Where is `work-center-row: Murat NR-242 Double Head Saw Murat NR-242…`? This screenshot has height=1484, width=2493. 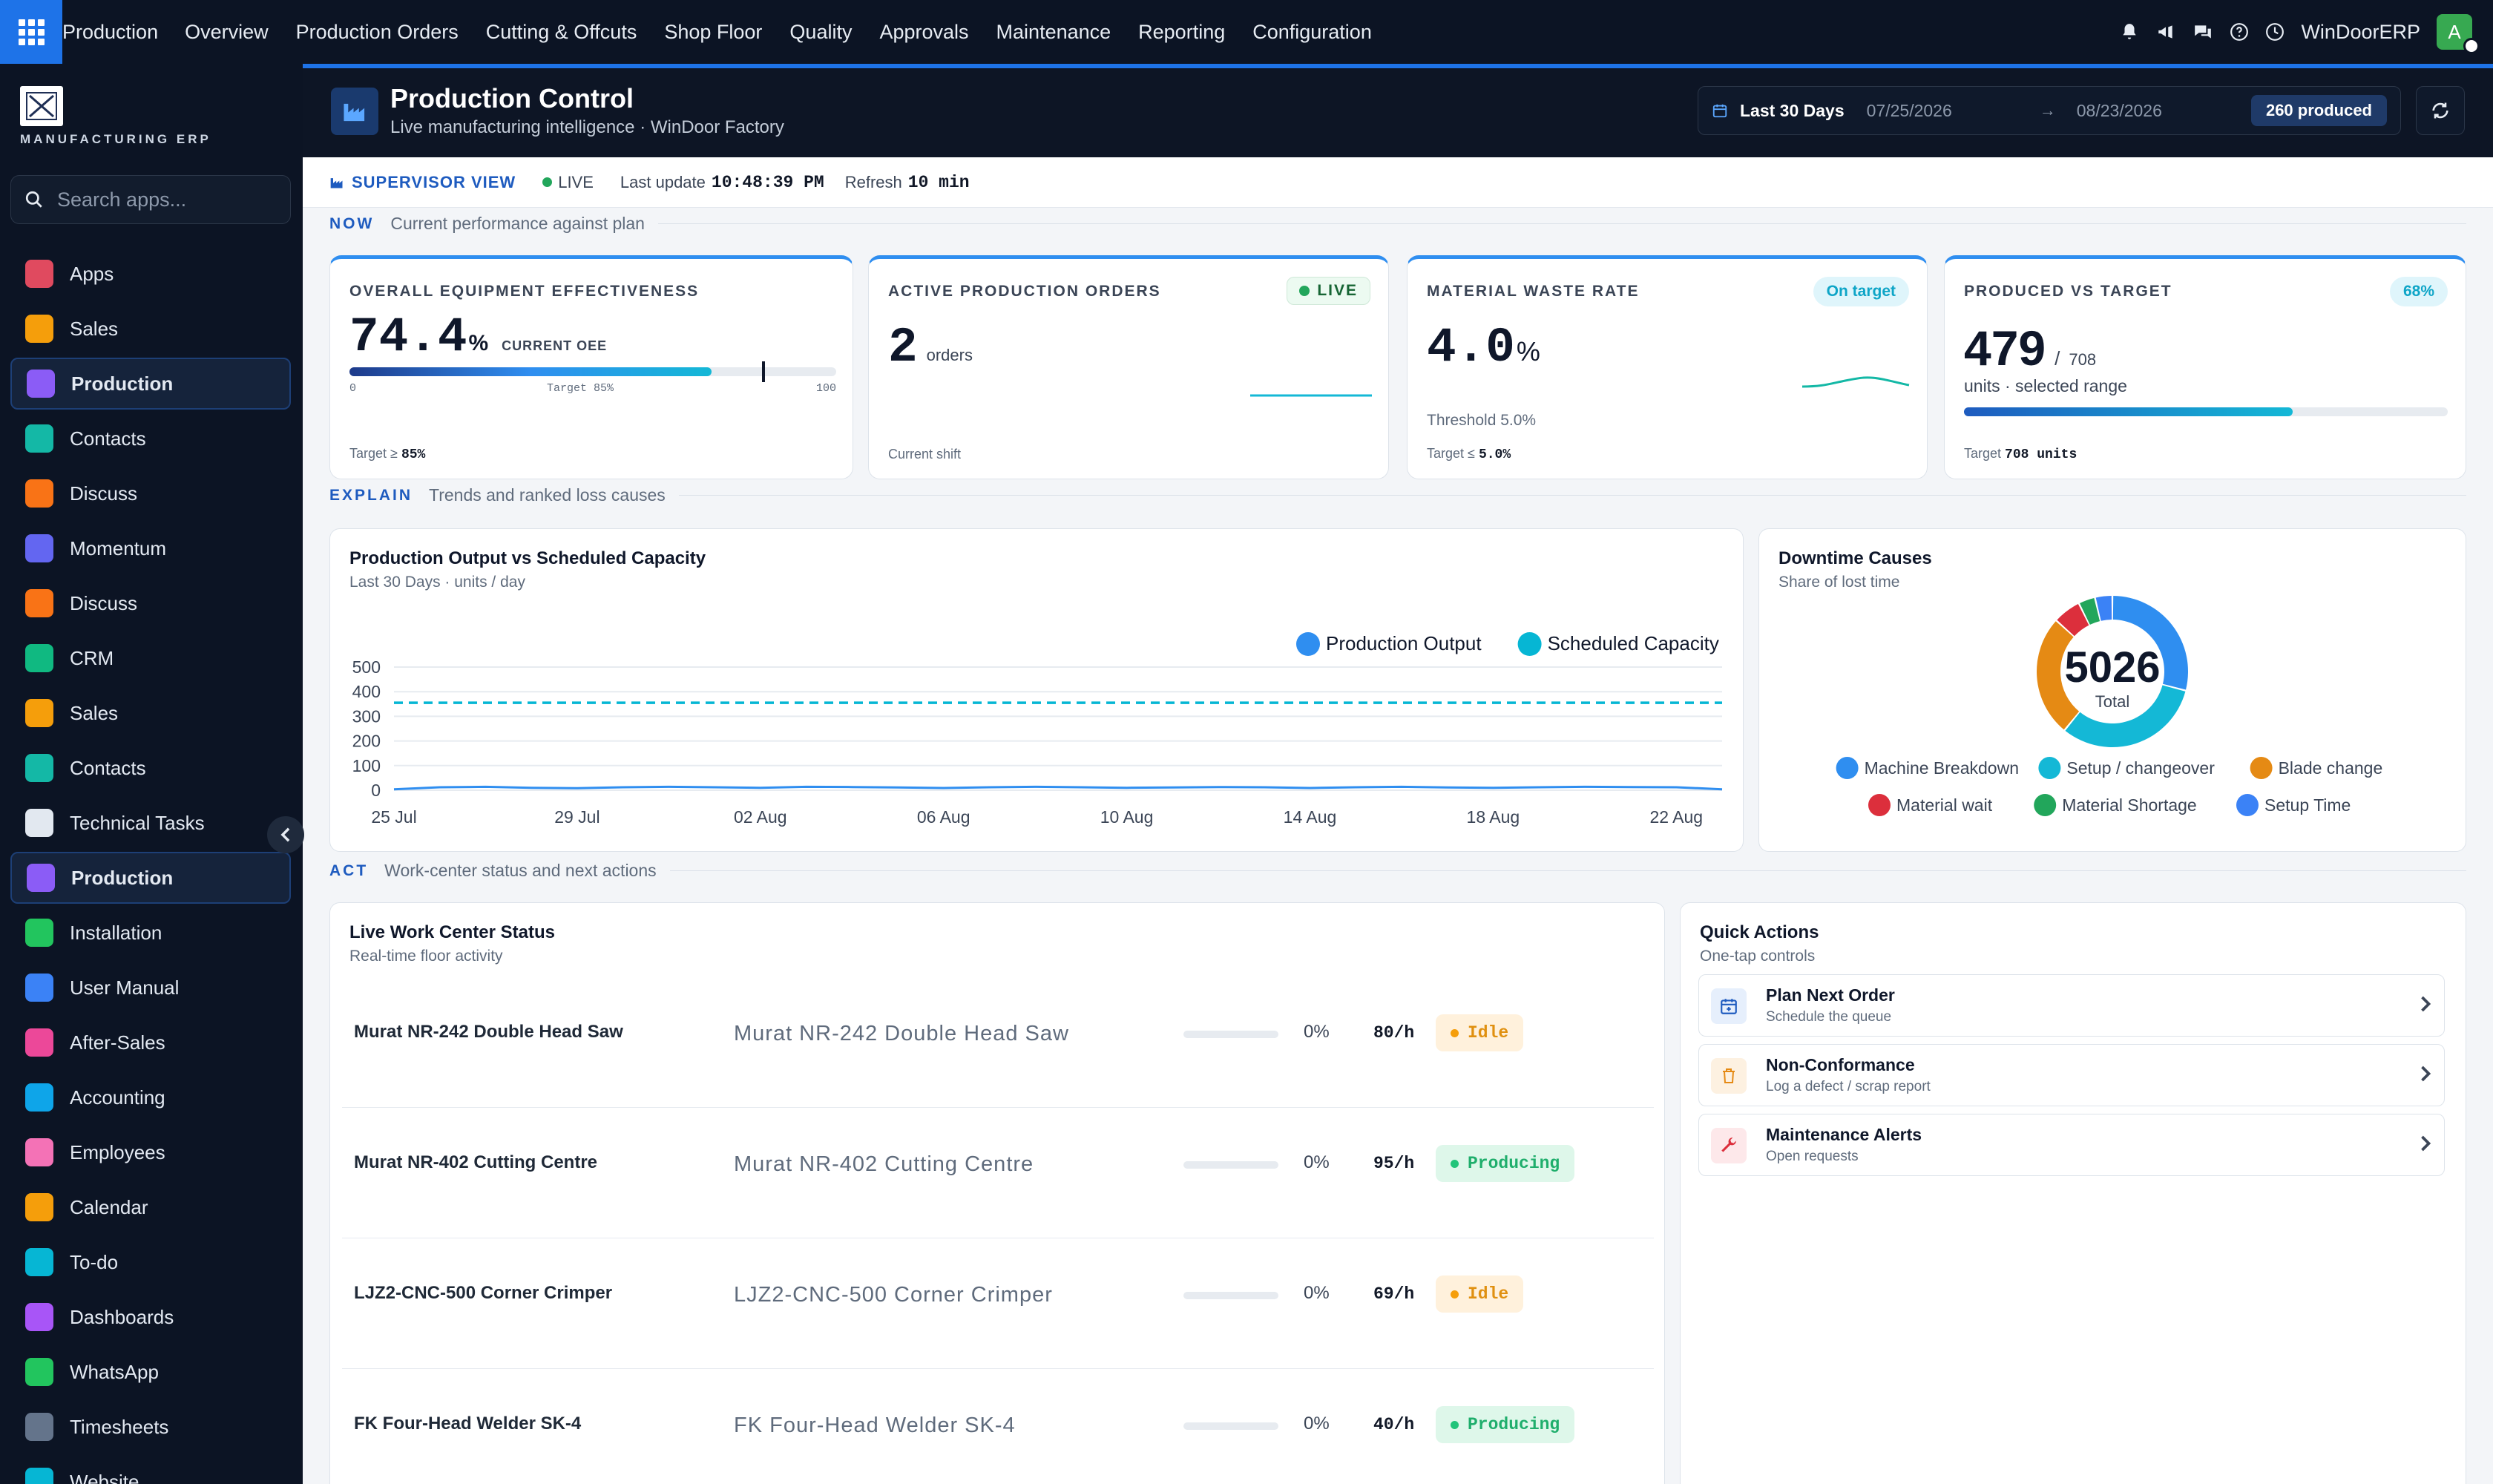
work-center-row: Murat NR-242 Double Head Saw Murat NR-242… is located at coordinates (998, 1042).